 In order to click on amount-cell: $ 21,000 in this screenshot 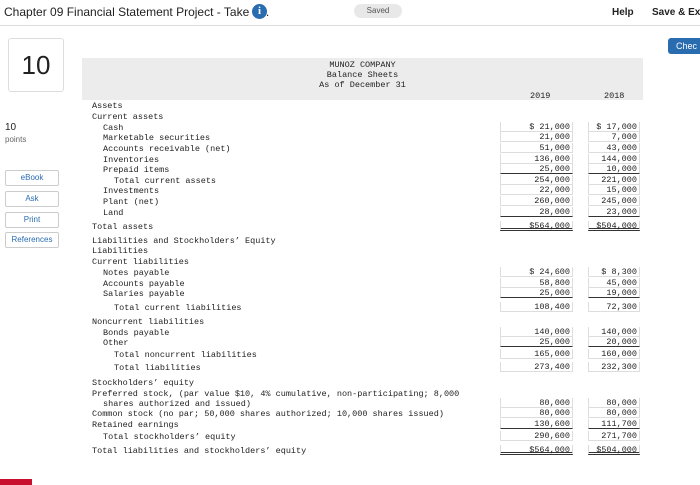, I will do `click(536, 127)`.